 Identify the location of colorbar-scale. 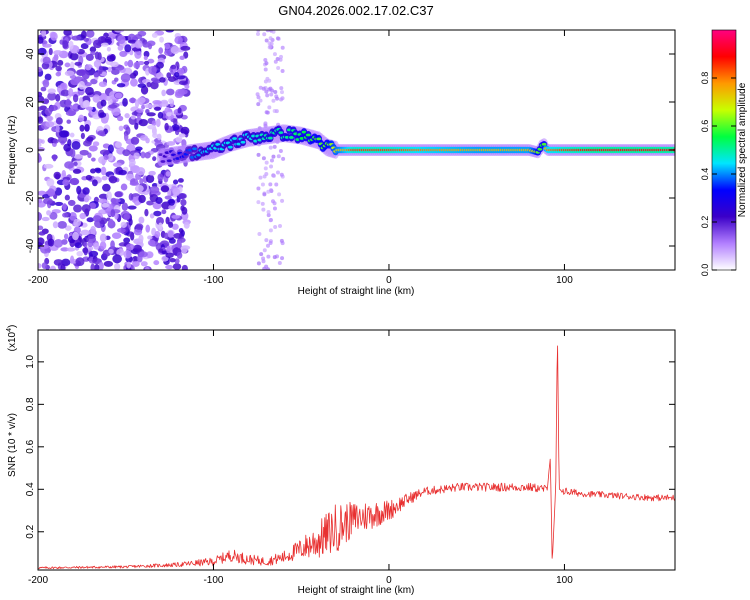
(724, 150).